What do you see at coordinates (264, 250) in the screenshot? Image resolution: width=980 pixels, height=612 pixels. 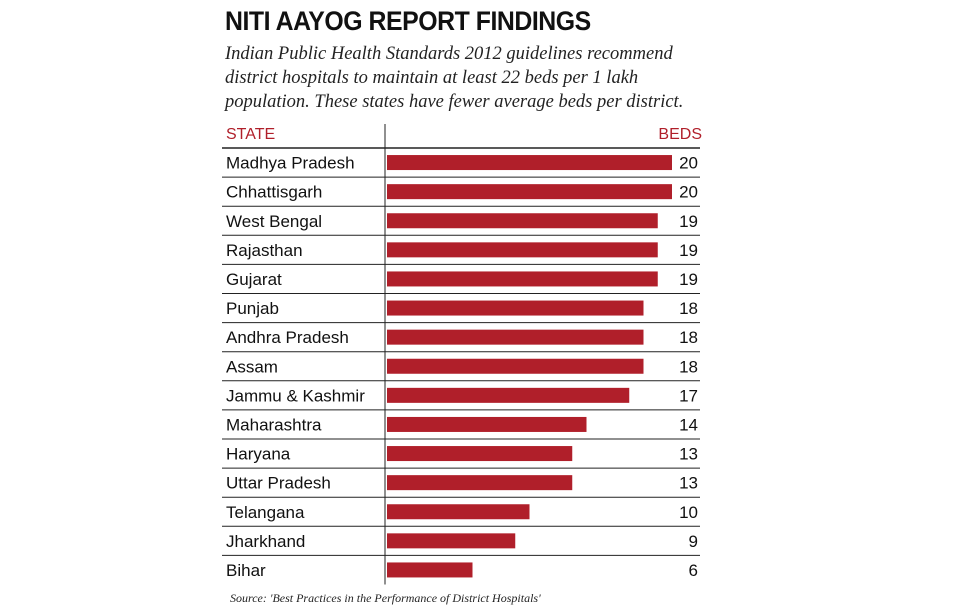 I see `state-label: Rajasthan` at bounding box center [264, 250].